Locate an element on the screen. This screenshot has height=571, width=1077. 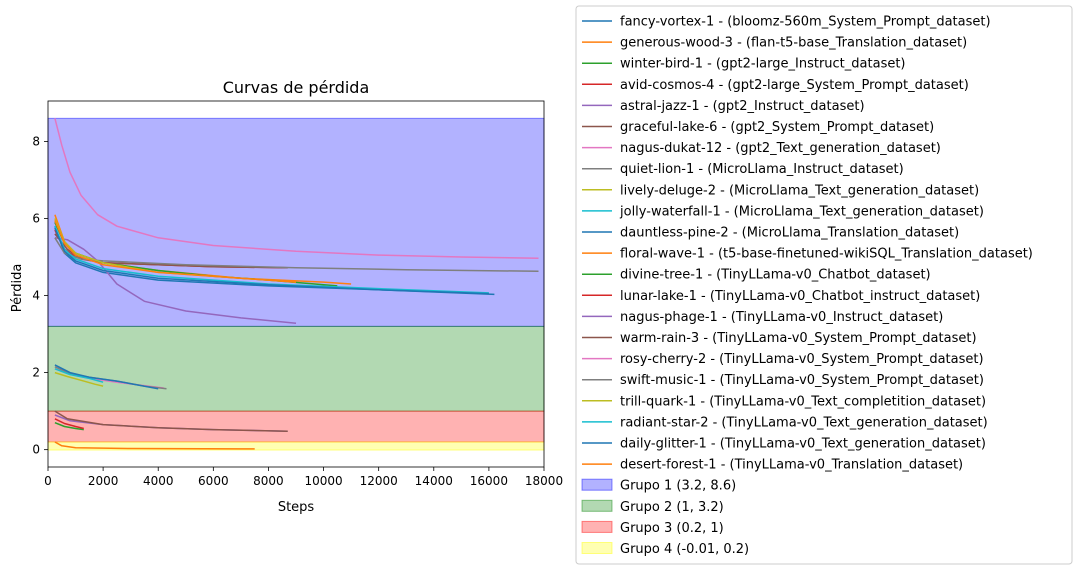
legend-entry-label: Grupo 2 (1, 3.2) is located at coordinates (672, 507).